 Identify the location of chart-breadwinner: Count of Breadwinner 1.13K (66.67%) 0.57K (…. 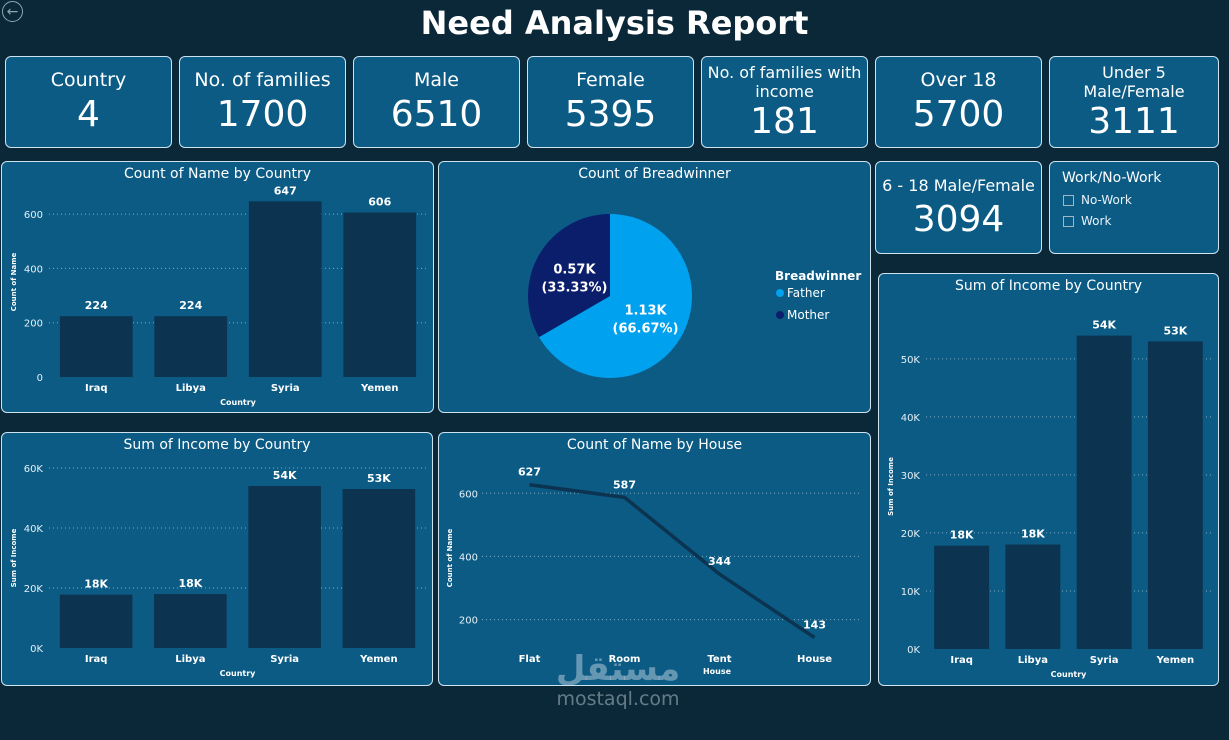
(654, 287).